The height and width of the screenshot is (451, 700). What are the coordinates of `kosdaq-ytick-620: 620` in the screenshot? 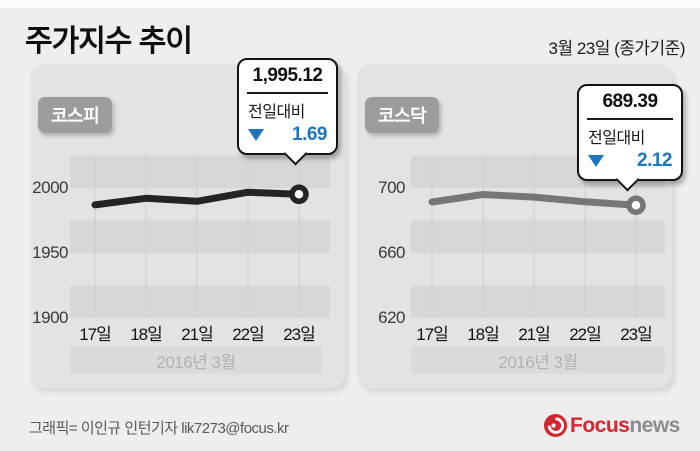 It's located at (391, 317).